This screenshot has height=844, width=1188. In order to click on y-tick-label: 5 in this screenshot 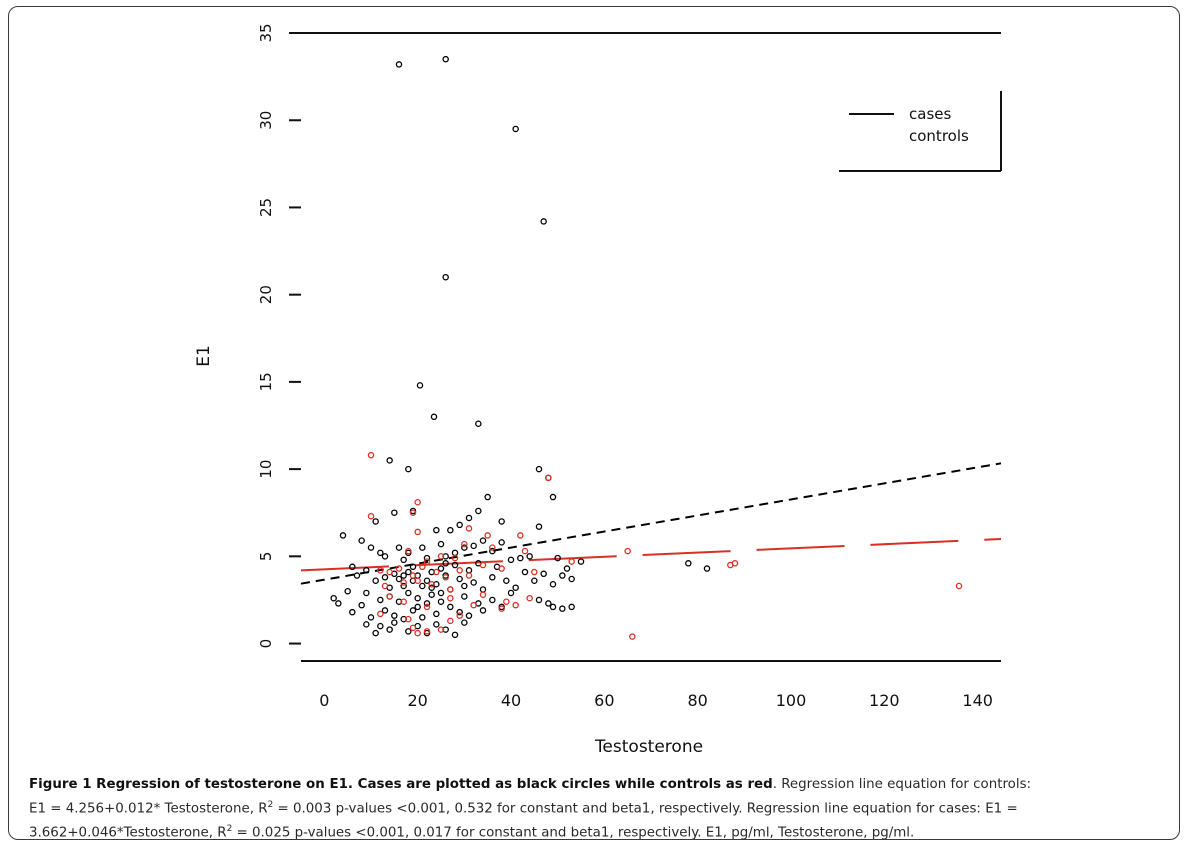, I will do `click(266, 557)`.